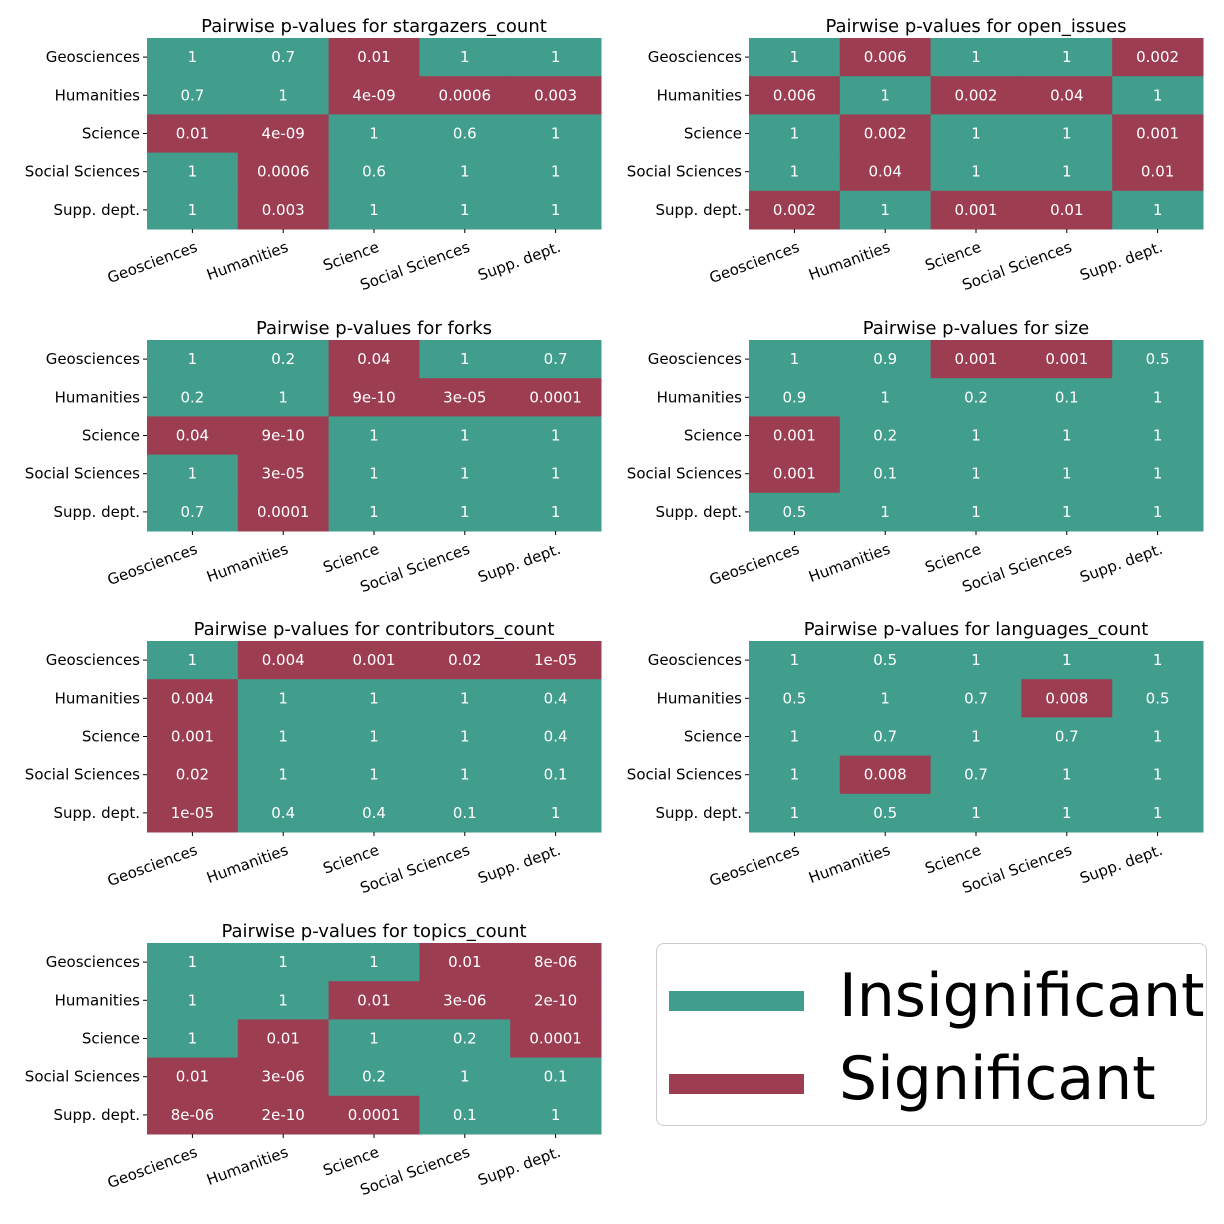 This screenshot has height=1224, width=1224. Describe the element at coordinates (192, 698) in the screenshot. I see `cell-value-label: 0.004` at that location.